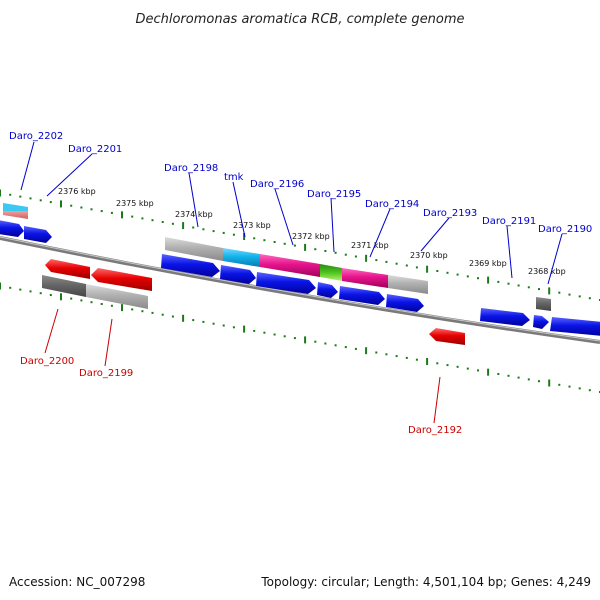 This screenshot has width=600, height=600. Describe the element at coordinates (392, 204) in the screenshot. I see `gene-label-daro-2194: Daro_2194` at that location.